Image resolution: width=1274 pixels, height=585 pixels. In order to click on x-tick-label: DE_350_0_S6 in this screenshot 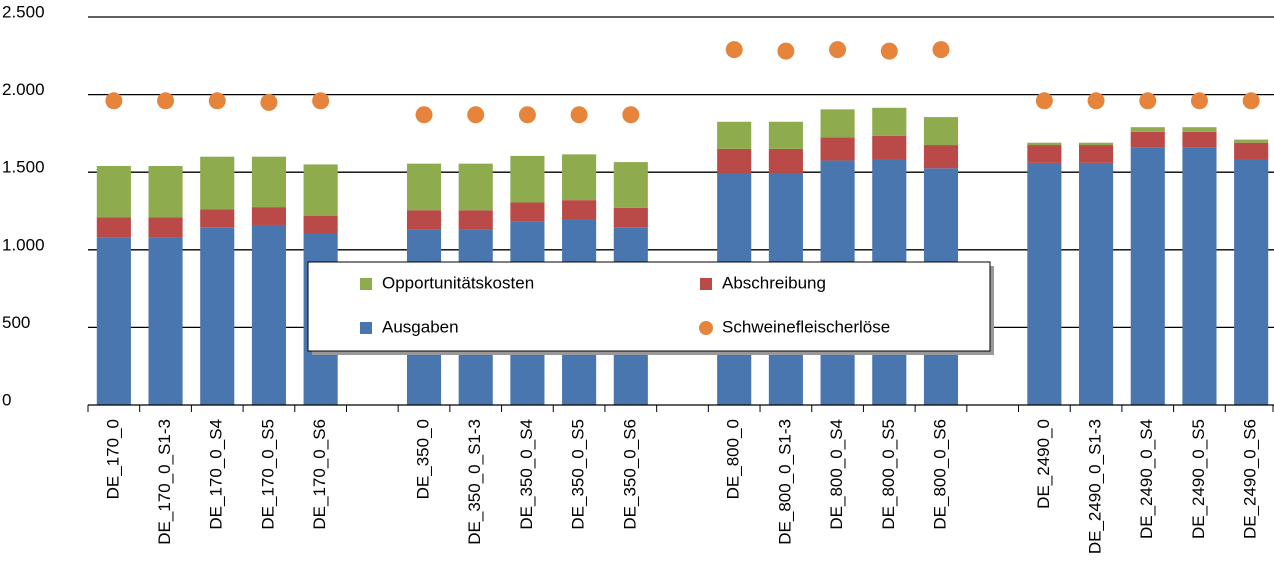, I will do `click(629, 474)`.